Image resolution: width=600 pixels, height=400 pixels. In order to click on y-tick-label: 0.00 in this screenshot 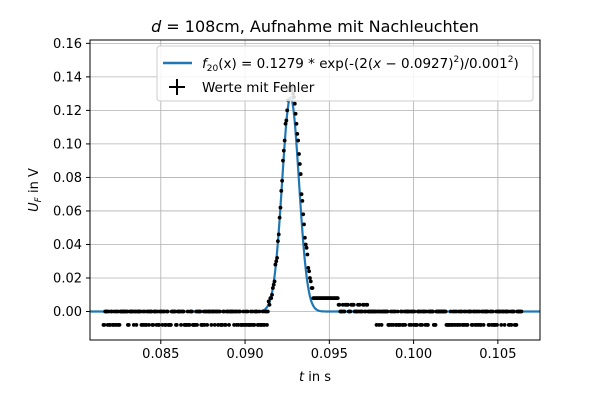, I will do `click(67, 312)`.